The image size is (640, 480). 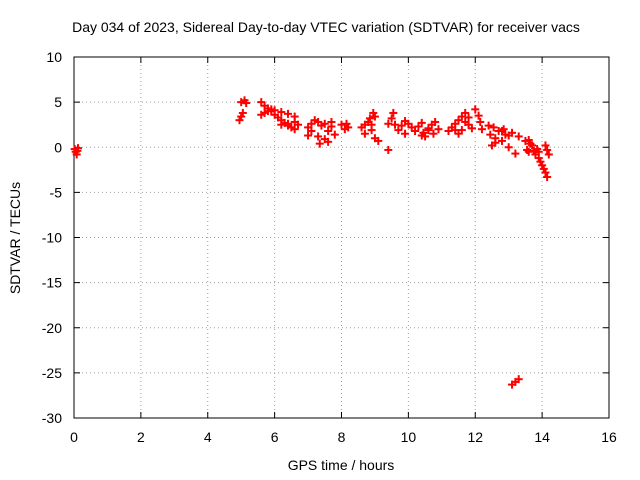 I want to click on x-tick-label: 16, so click(x=609, y=437).